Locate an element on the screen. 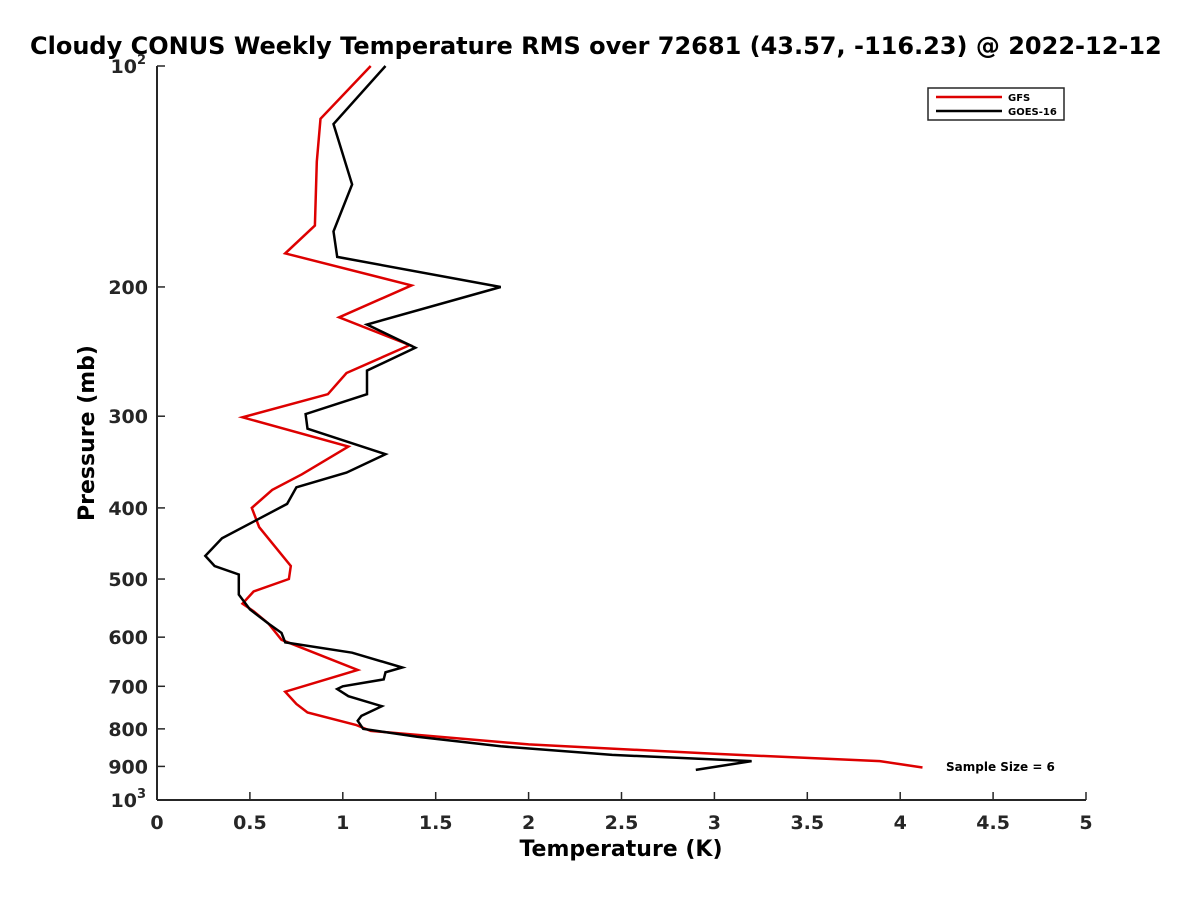 This screenshot has height=900, width=1200. legend-box is located at coordinates (996, 104).